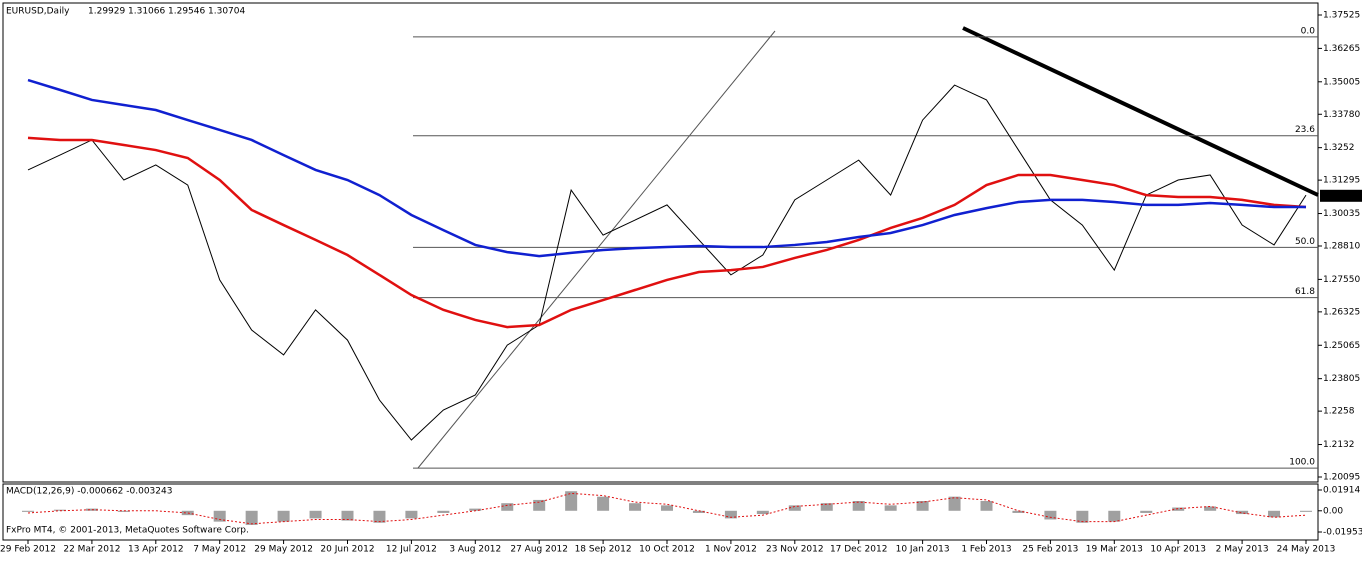 This screenshot has width=1362, height=561. Describe the element at coordinates (986, 550) in the screenshot. I see `x-tick-label: 1 Feb 2013` at that location.